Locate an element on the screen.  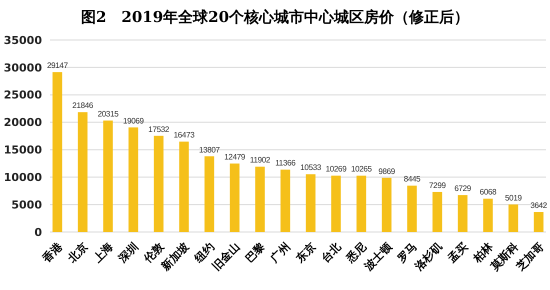
data-label: 3642 is located at coordinates (539, 205).